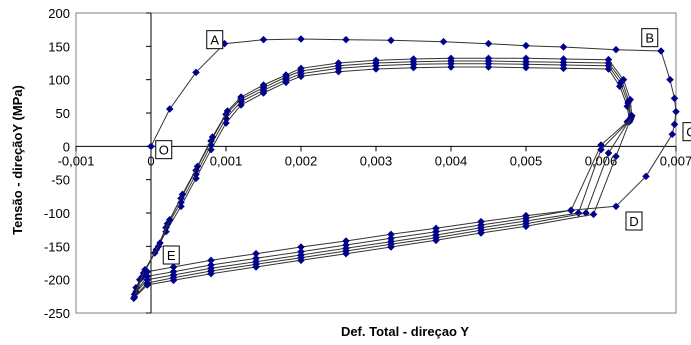  I want to click on annotation-b: B, so click(650, 38).